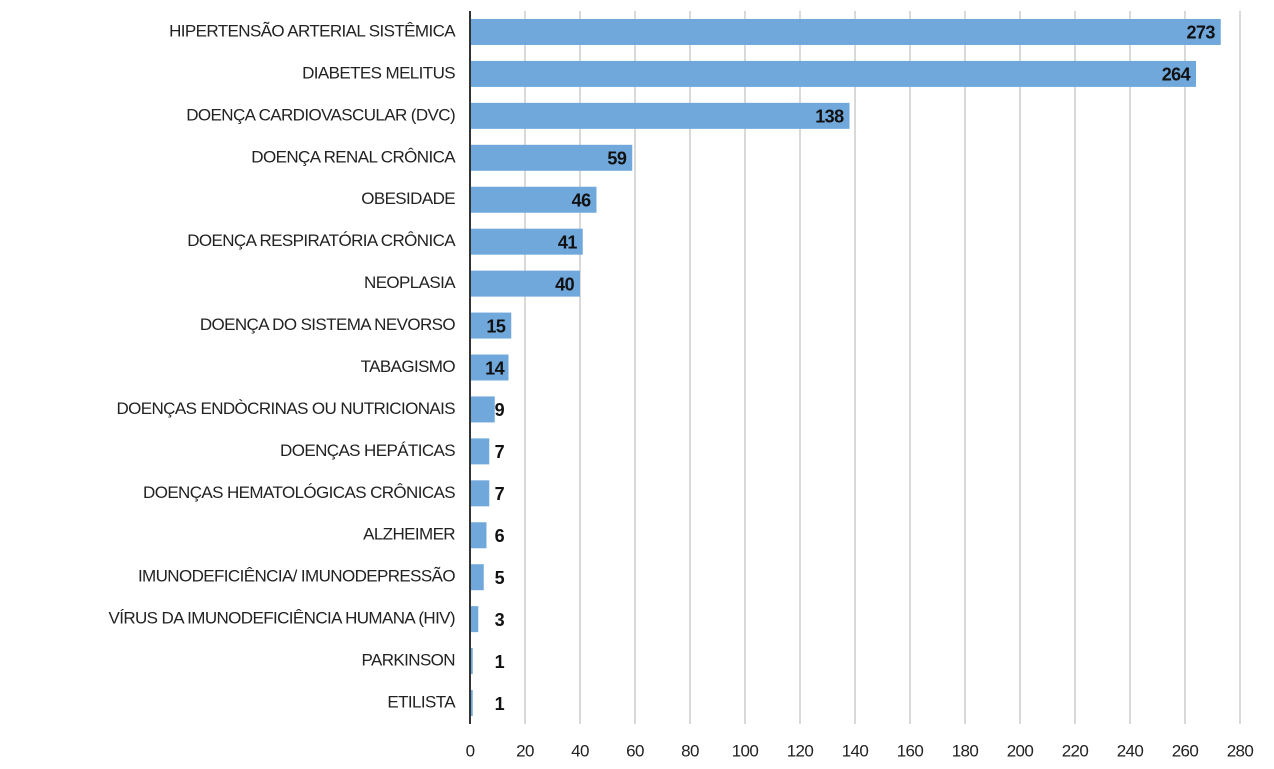  I want to click on x-tick-label: 20, so click(525, 750).